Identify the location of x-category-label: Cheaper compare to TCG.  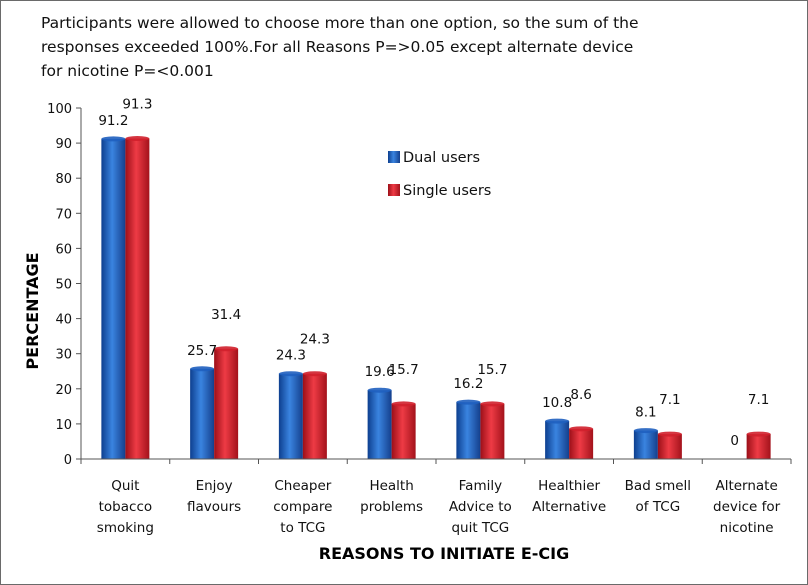
(302, 507).